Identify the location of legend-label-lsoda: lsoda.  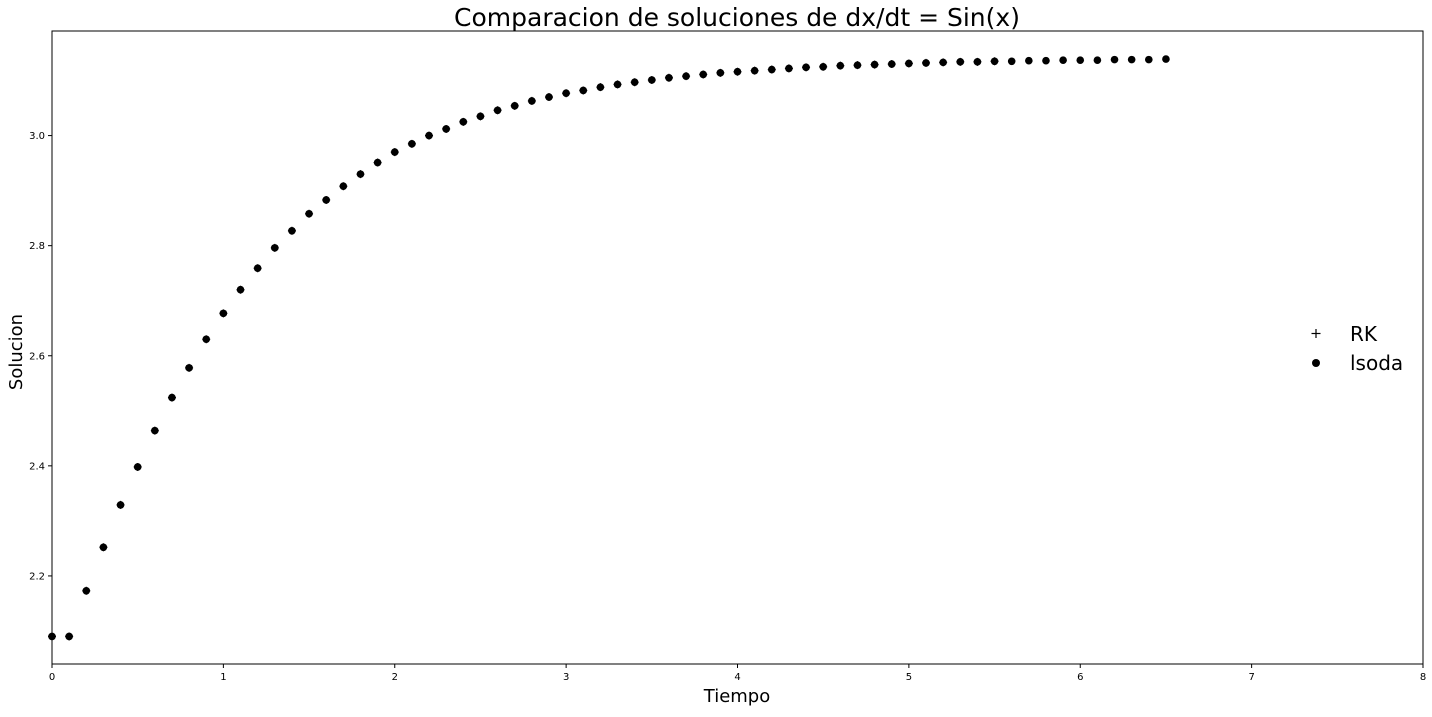
(1376, 363).